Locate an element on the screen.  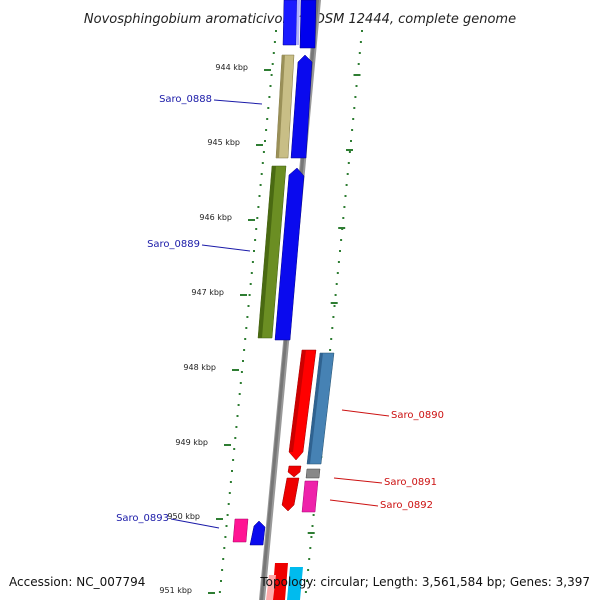
tick-label: 948 kbp is located at coordinates (199, 367).